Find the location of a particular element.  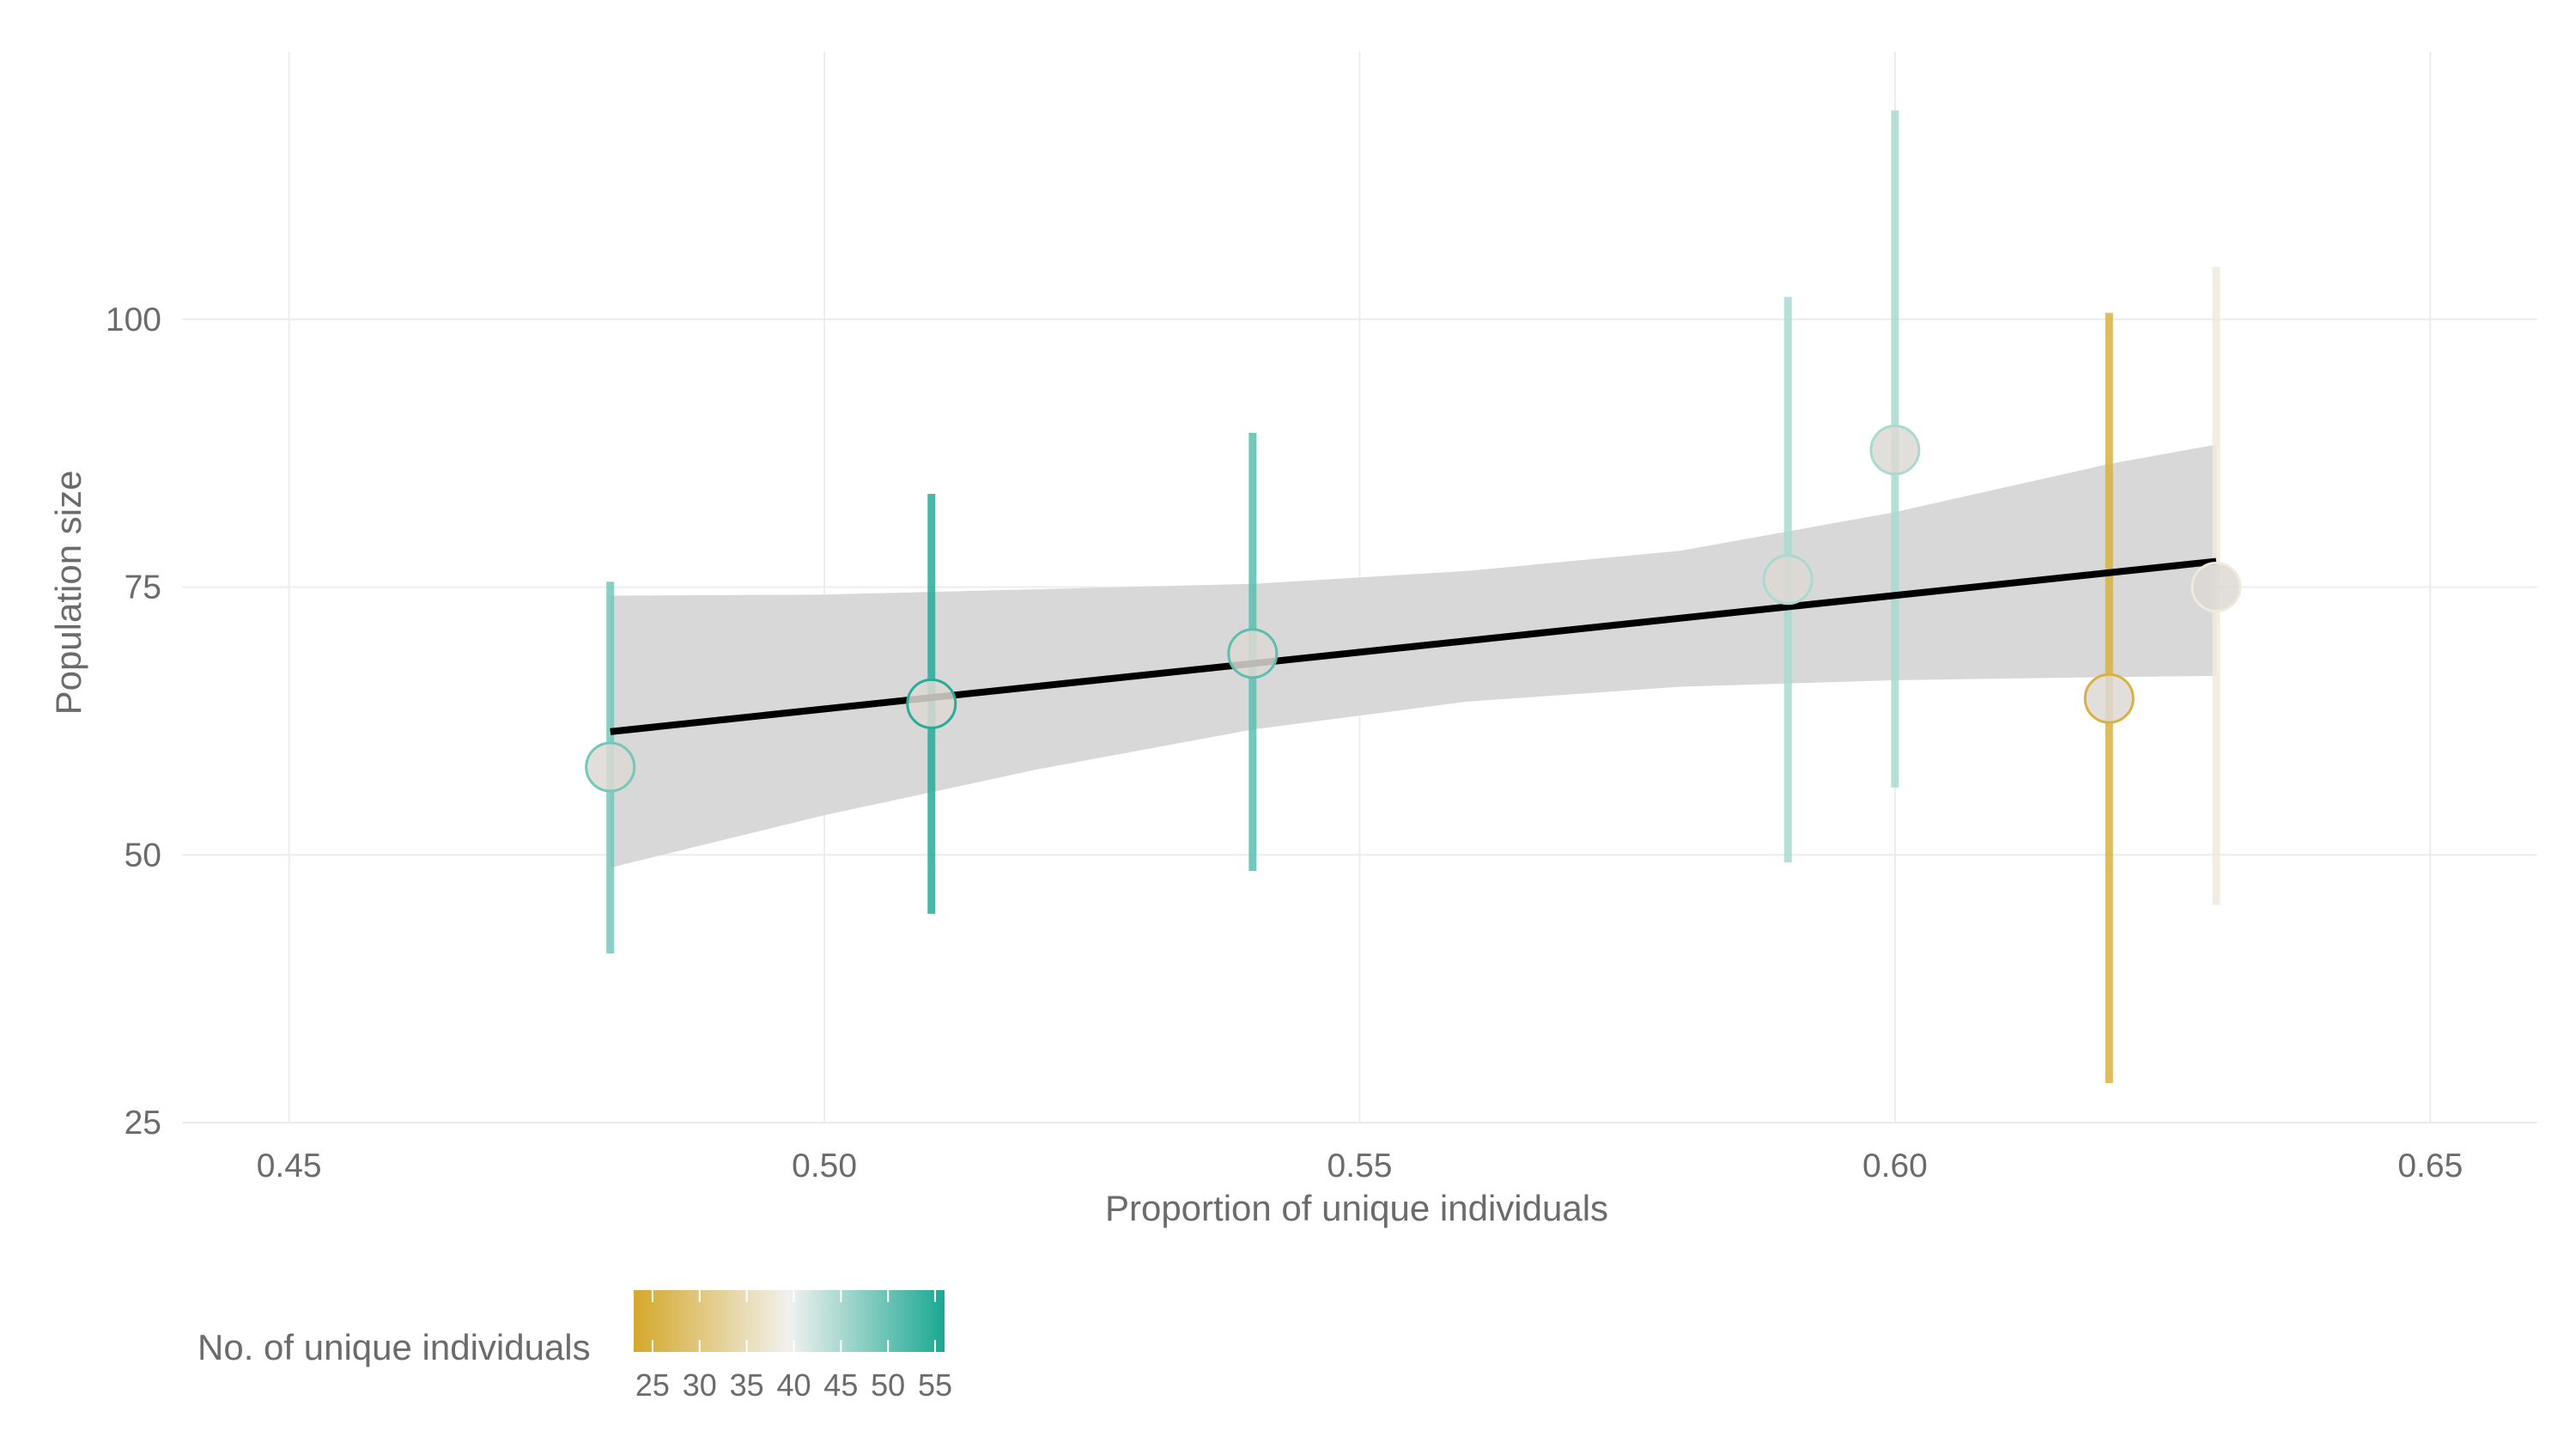

x-tick-label: 0.55 is located at coordinates (1360, 1166).